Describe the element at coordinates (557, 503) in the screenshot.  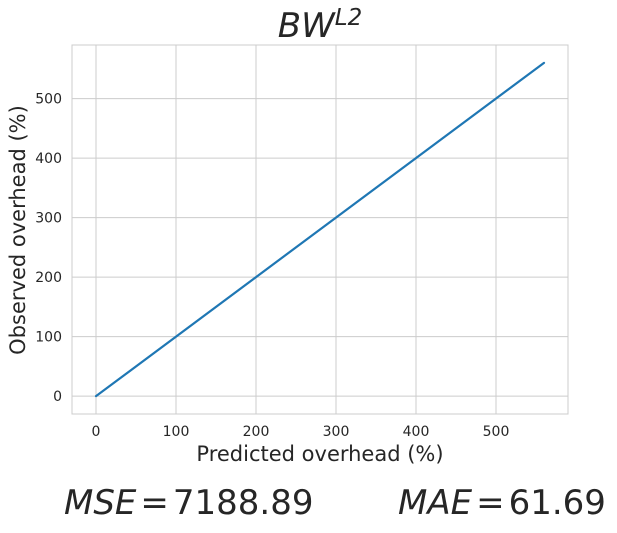
I see `mae-value: 61.69` at that location.